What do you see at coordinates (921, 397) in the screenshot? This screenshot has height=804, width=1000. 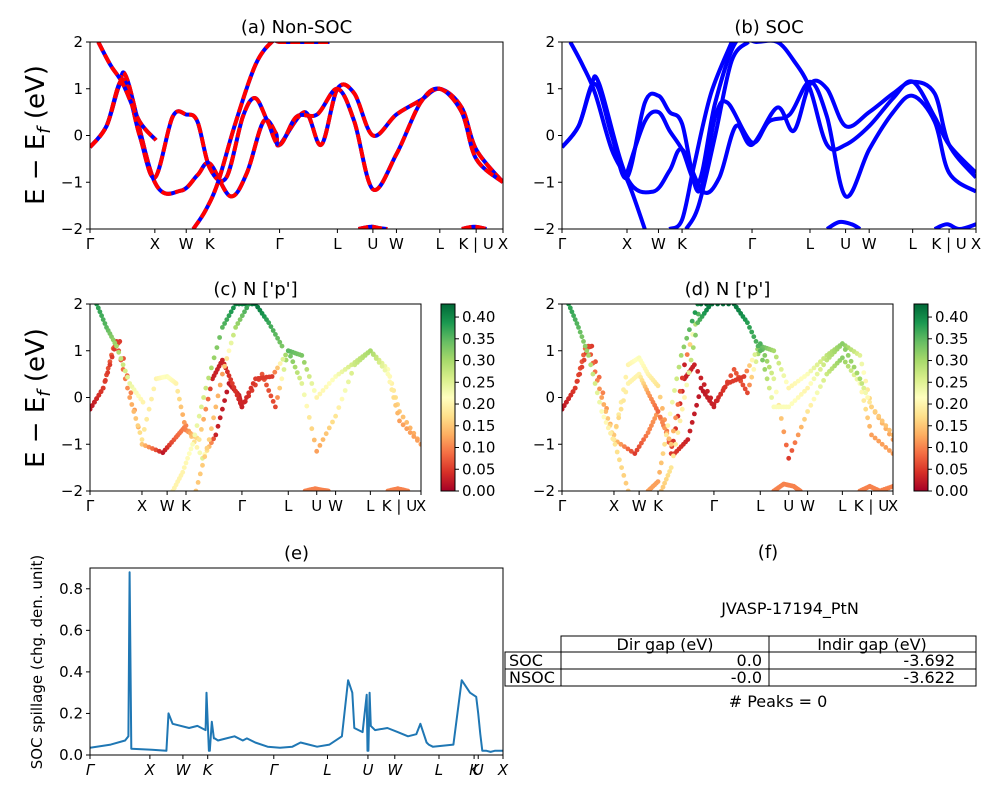 I see `colorbar` at bounding box center [921, 397].